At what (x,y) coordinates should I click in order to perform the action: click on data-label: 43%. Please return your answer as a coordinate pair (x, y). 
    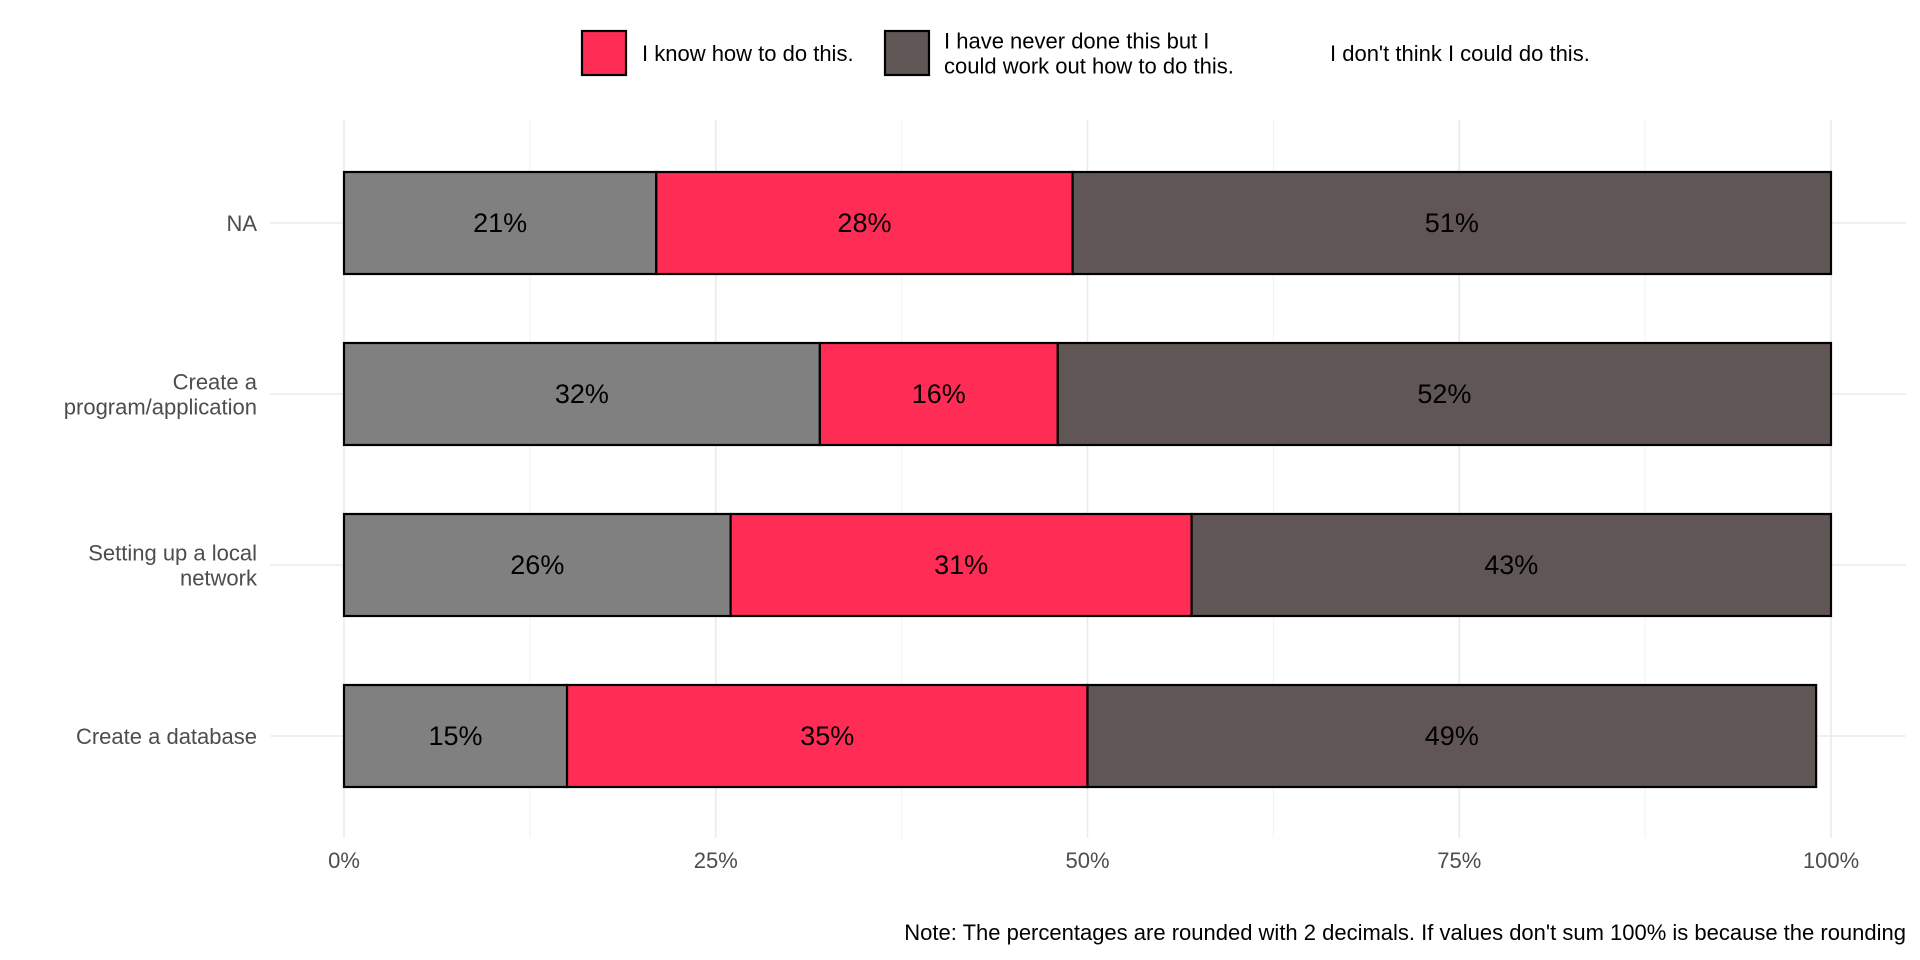
    Looking at the image, I should click on (1511, 565).